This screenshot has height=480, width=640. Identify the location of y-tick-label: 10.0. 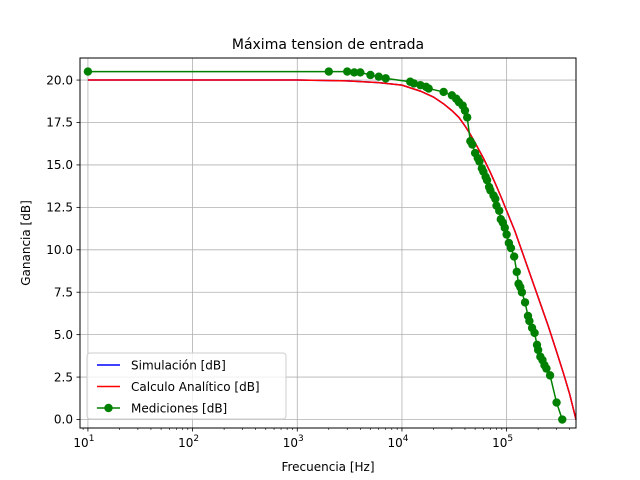
(59, 250).